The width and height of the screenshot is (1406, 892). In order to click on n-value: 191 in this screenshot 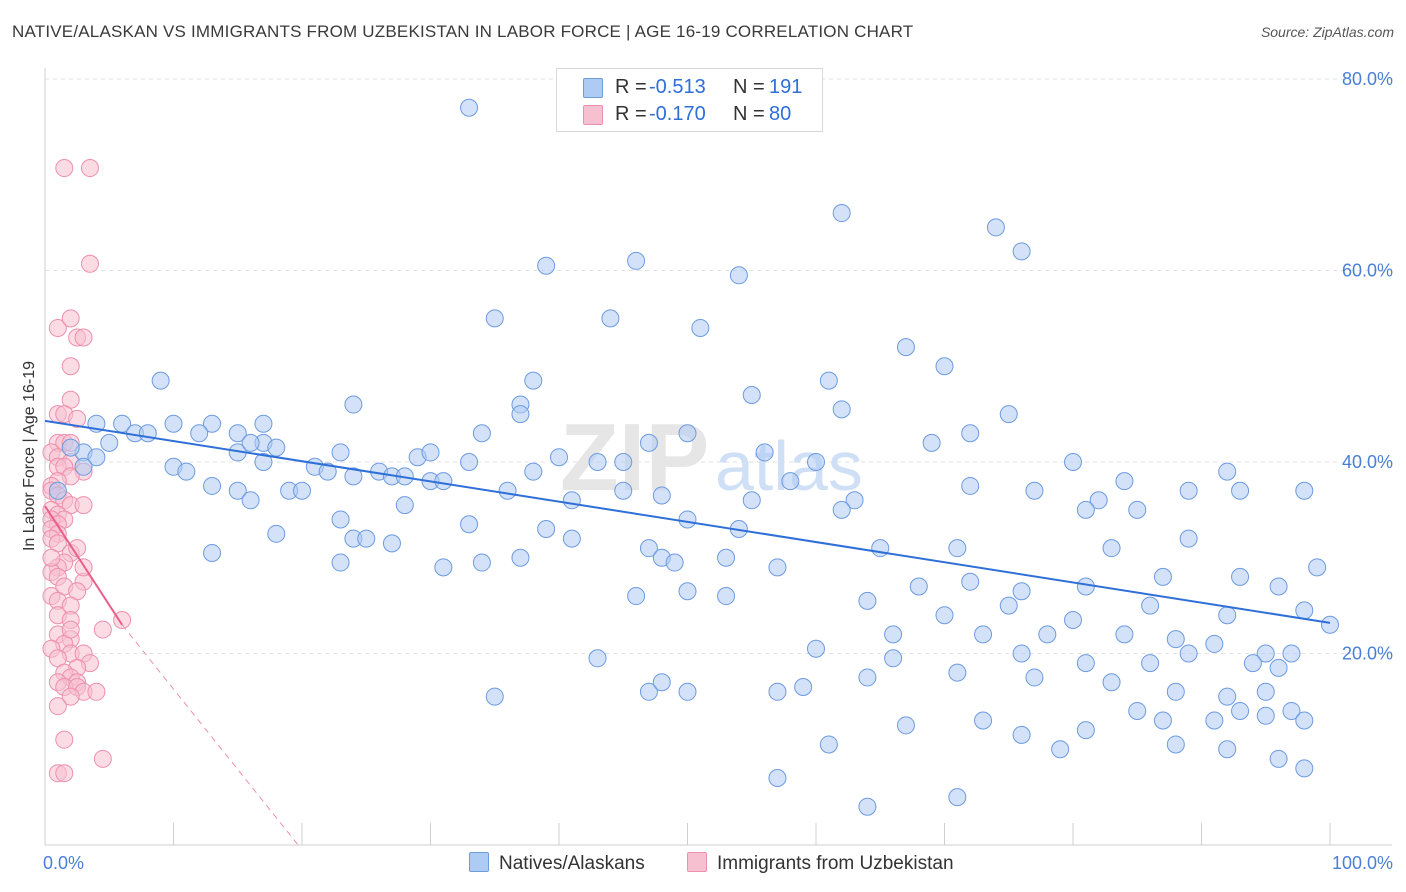, I will do `click(786, 87)`.